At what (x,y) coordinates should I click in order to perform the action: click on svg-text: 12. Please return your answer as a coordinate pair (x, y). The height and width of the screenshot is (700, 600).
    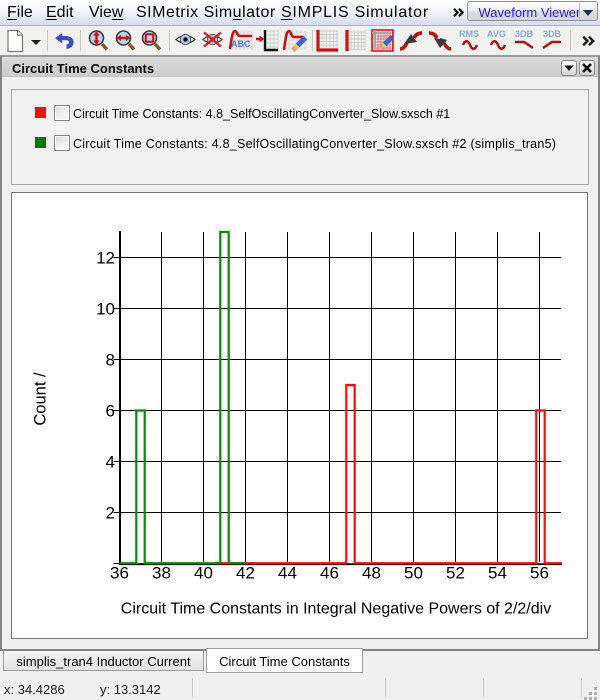
    Looking at the image, I should click on (105, 258).